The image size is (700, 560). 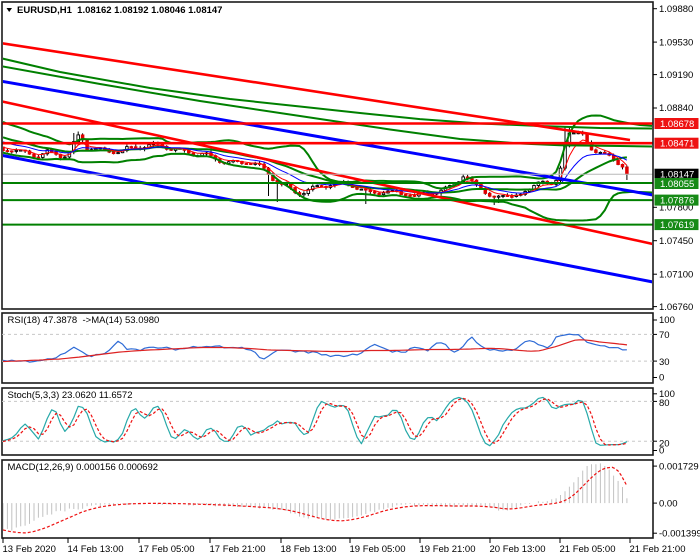 What do you see at coordinates (677, 184) in the screenshot?
I see `svg-text: 1.08055` at bounding box center [677, 184].